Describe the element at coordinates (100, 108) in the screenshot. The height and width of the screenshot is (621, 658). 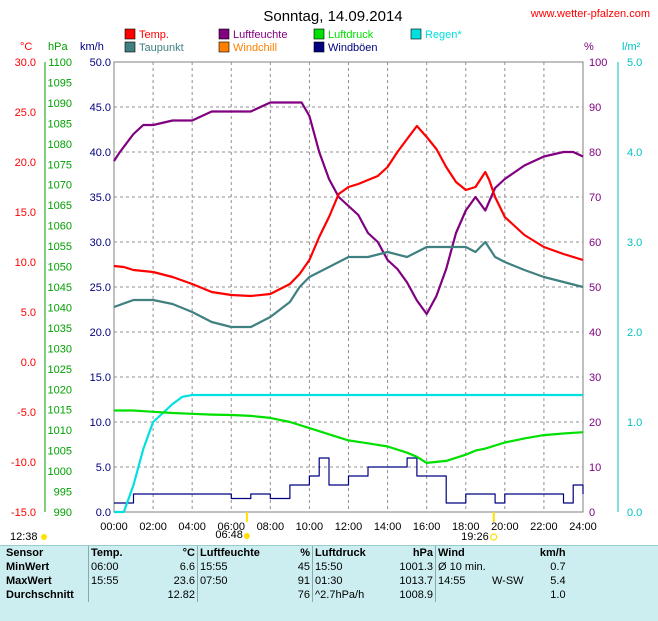
I see `wind-tick-label: 45.0` at that location.